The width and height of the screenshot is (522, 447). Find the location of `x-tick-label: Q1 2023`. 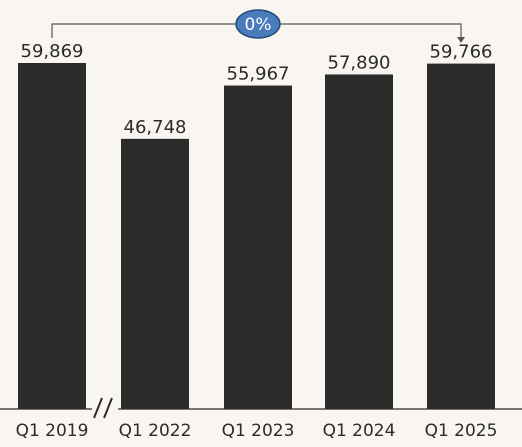

x-tick-label: Q1 2023 is located at coordinates (258, 431).